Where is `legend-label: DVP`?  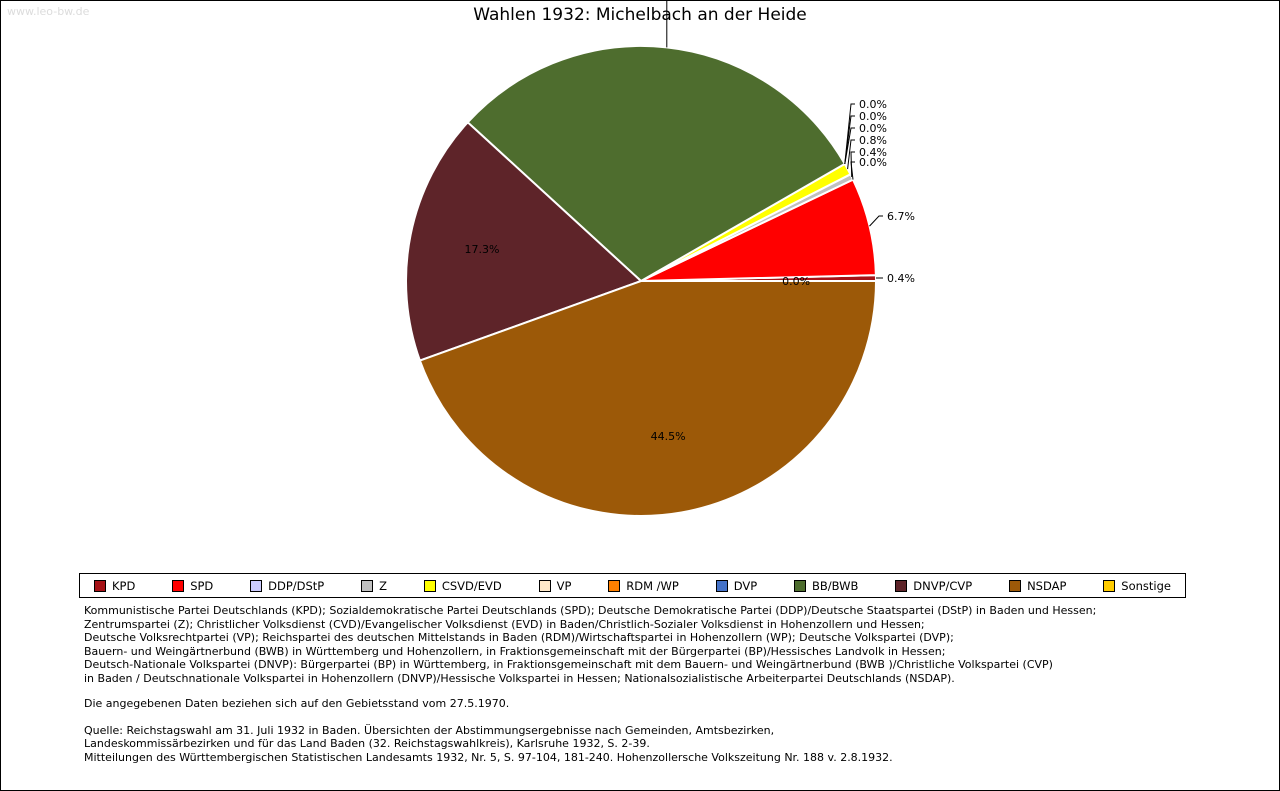 legend-label: DVP is located at coordinates (745, 585).